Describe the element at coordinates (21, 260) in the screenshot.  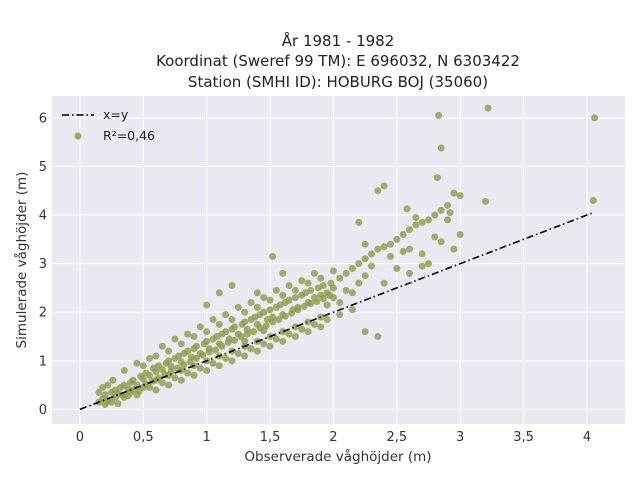
I see `y-axis-label: Simulerade våghöjder (m)` at that location.